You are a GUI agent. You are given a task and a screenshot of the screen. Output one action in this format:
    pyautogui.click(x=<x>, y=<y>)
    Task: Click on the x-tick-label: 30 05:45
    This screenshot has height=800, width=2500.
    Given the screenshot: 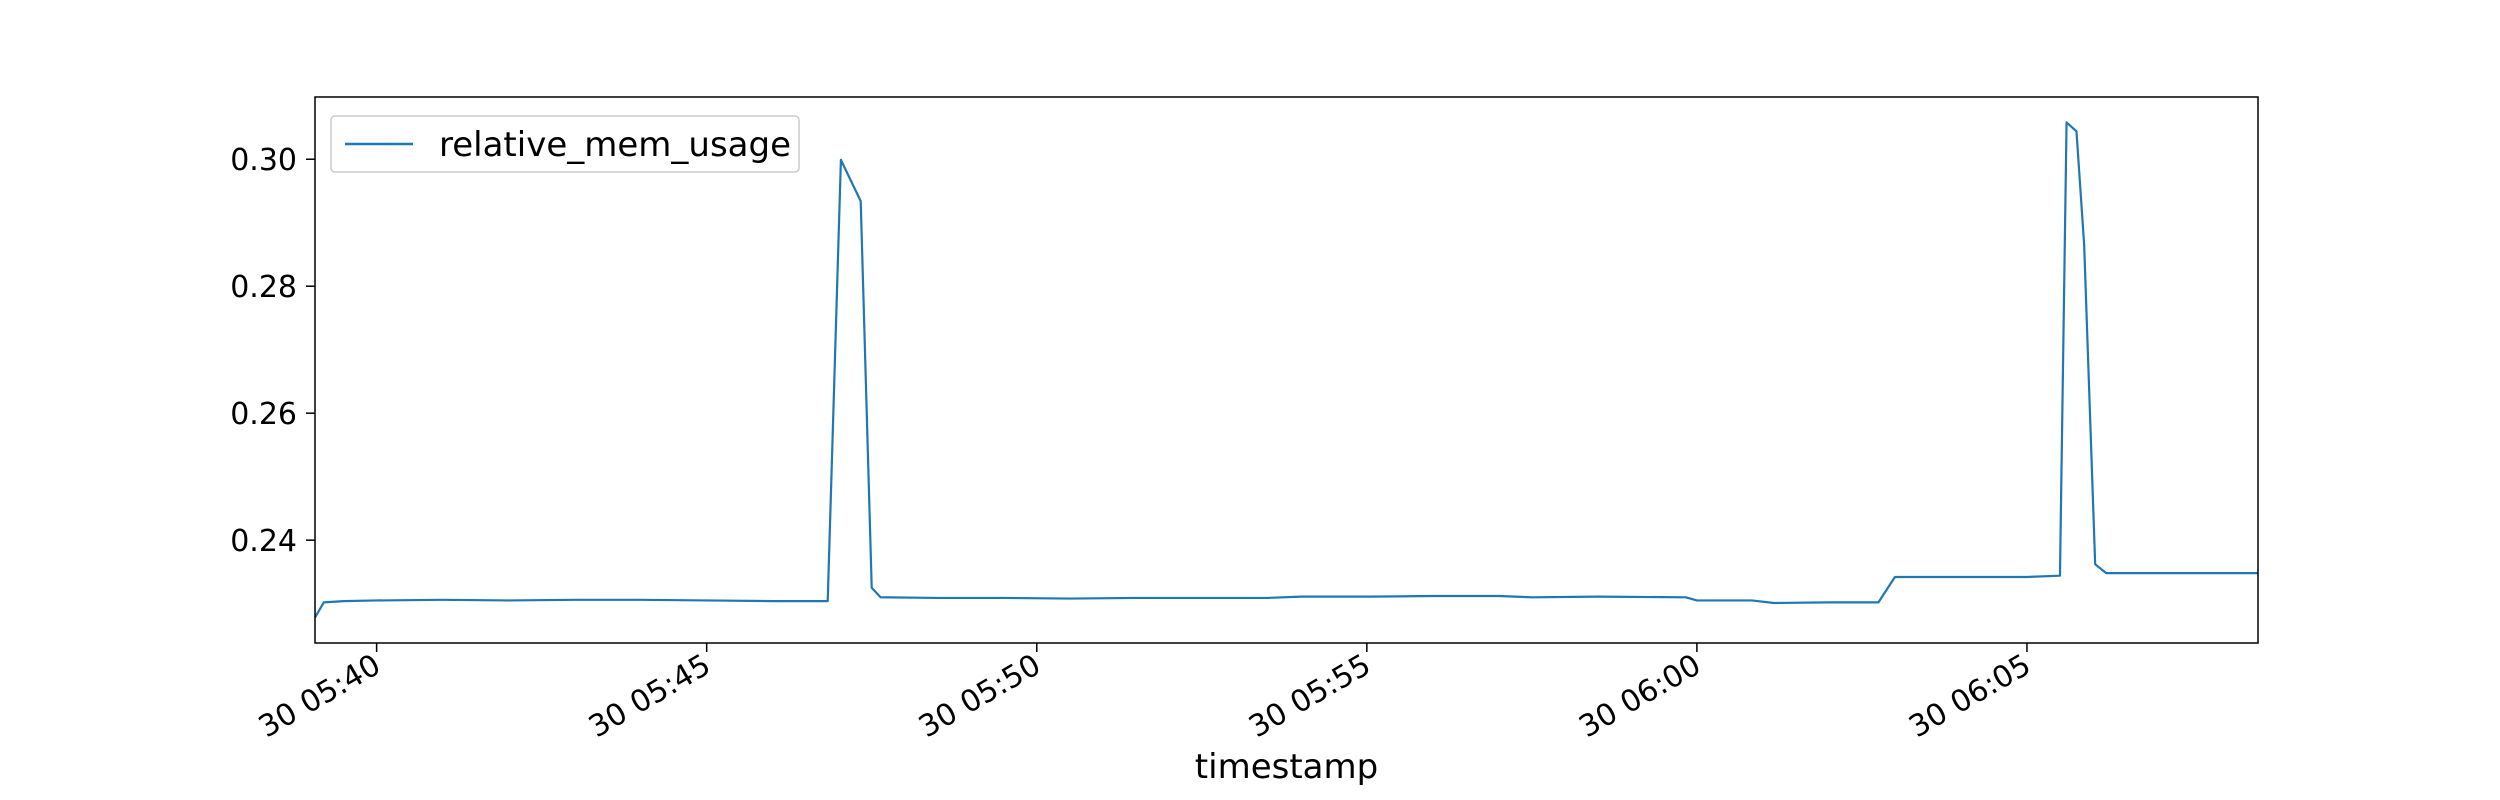 What is the action you would take?
    pyautogui.click(x=650, y=696)
    